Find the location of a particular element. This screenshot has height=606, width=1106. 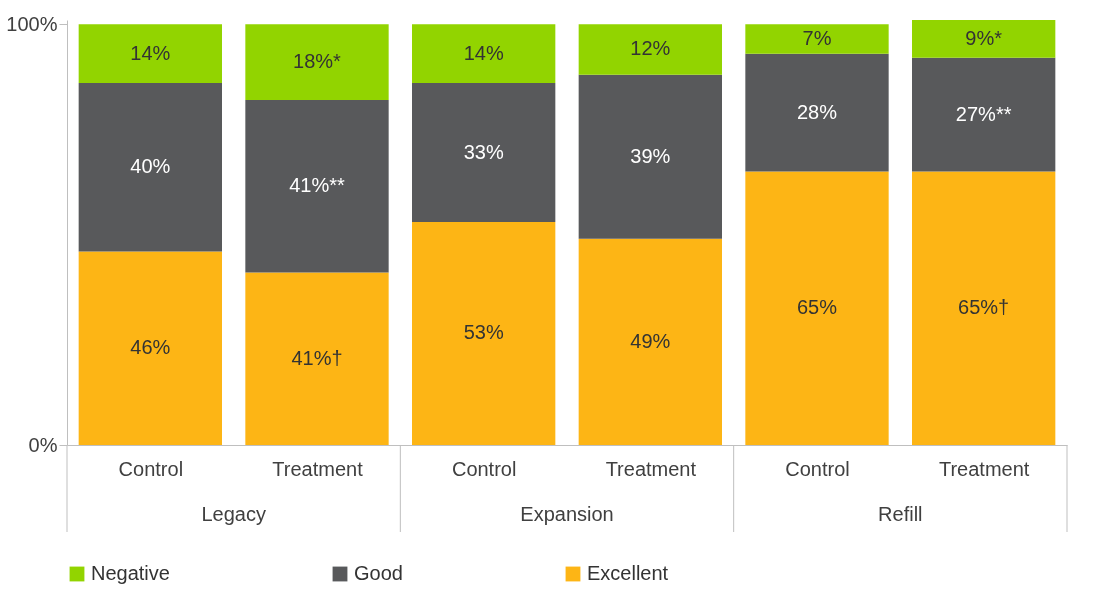

data-label: 65% is located at coordinates (817, 307).